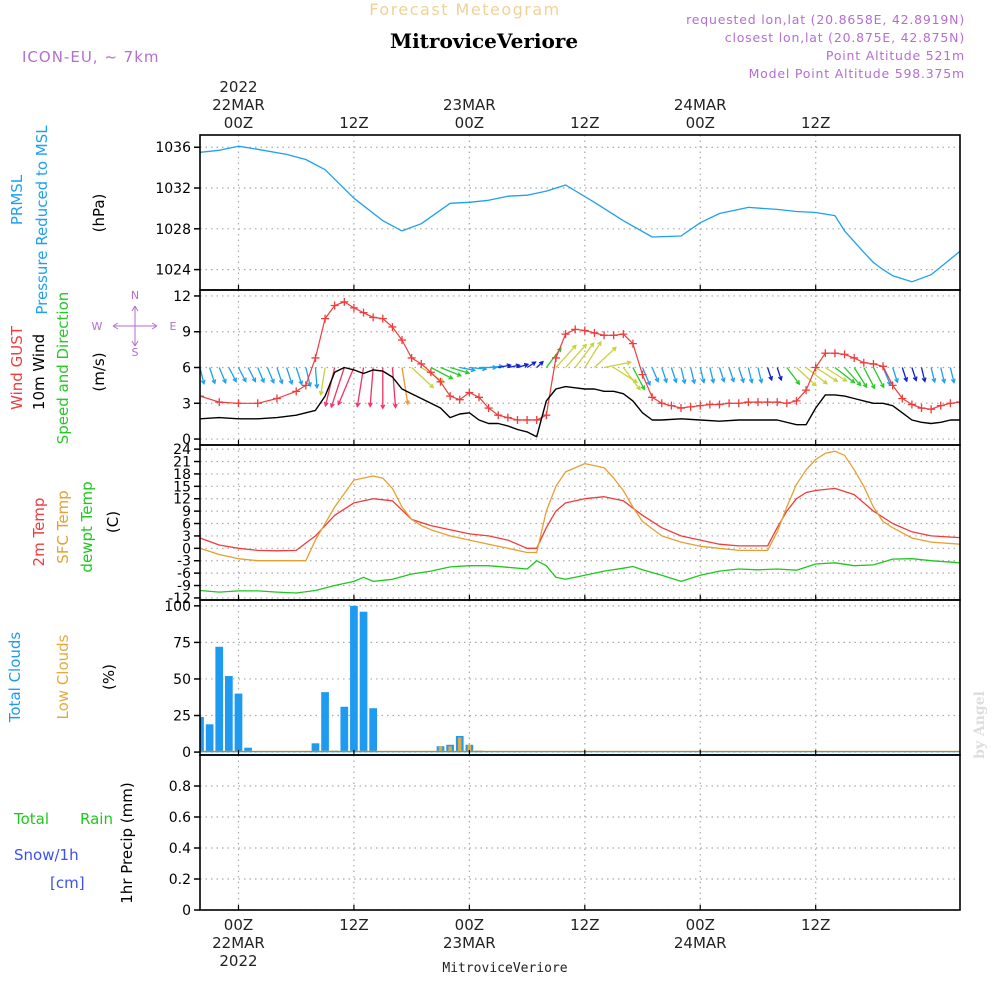  I want to click on credit-watermark: by Angel, so click(980, 725).